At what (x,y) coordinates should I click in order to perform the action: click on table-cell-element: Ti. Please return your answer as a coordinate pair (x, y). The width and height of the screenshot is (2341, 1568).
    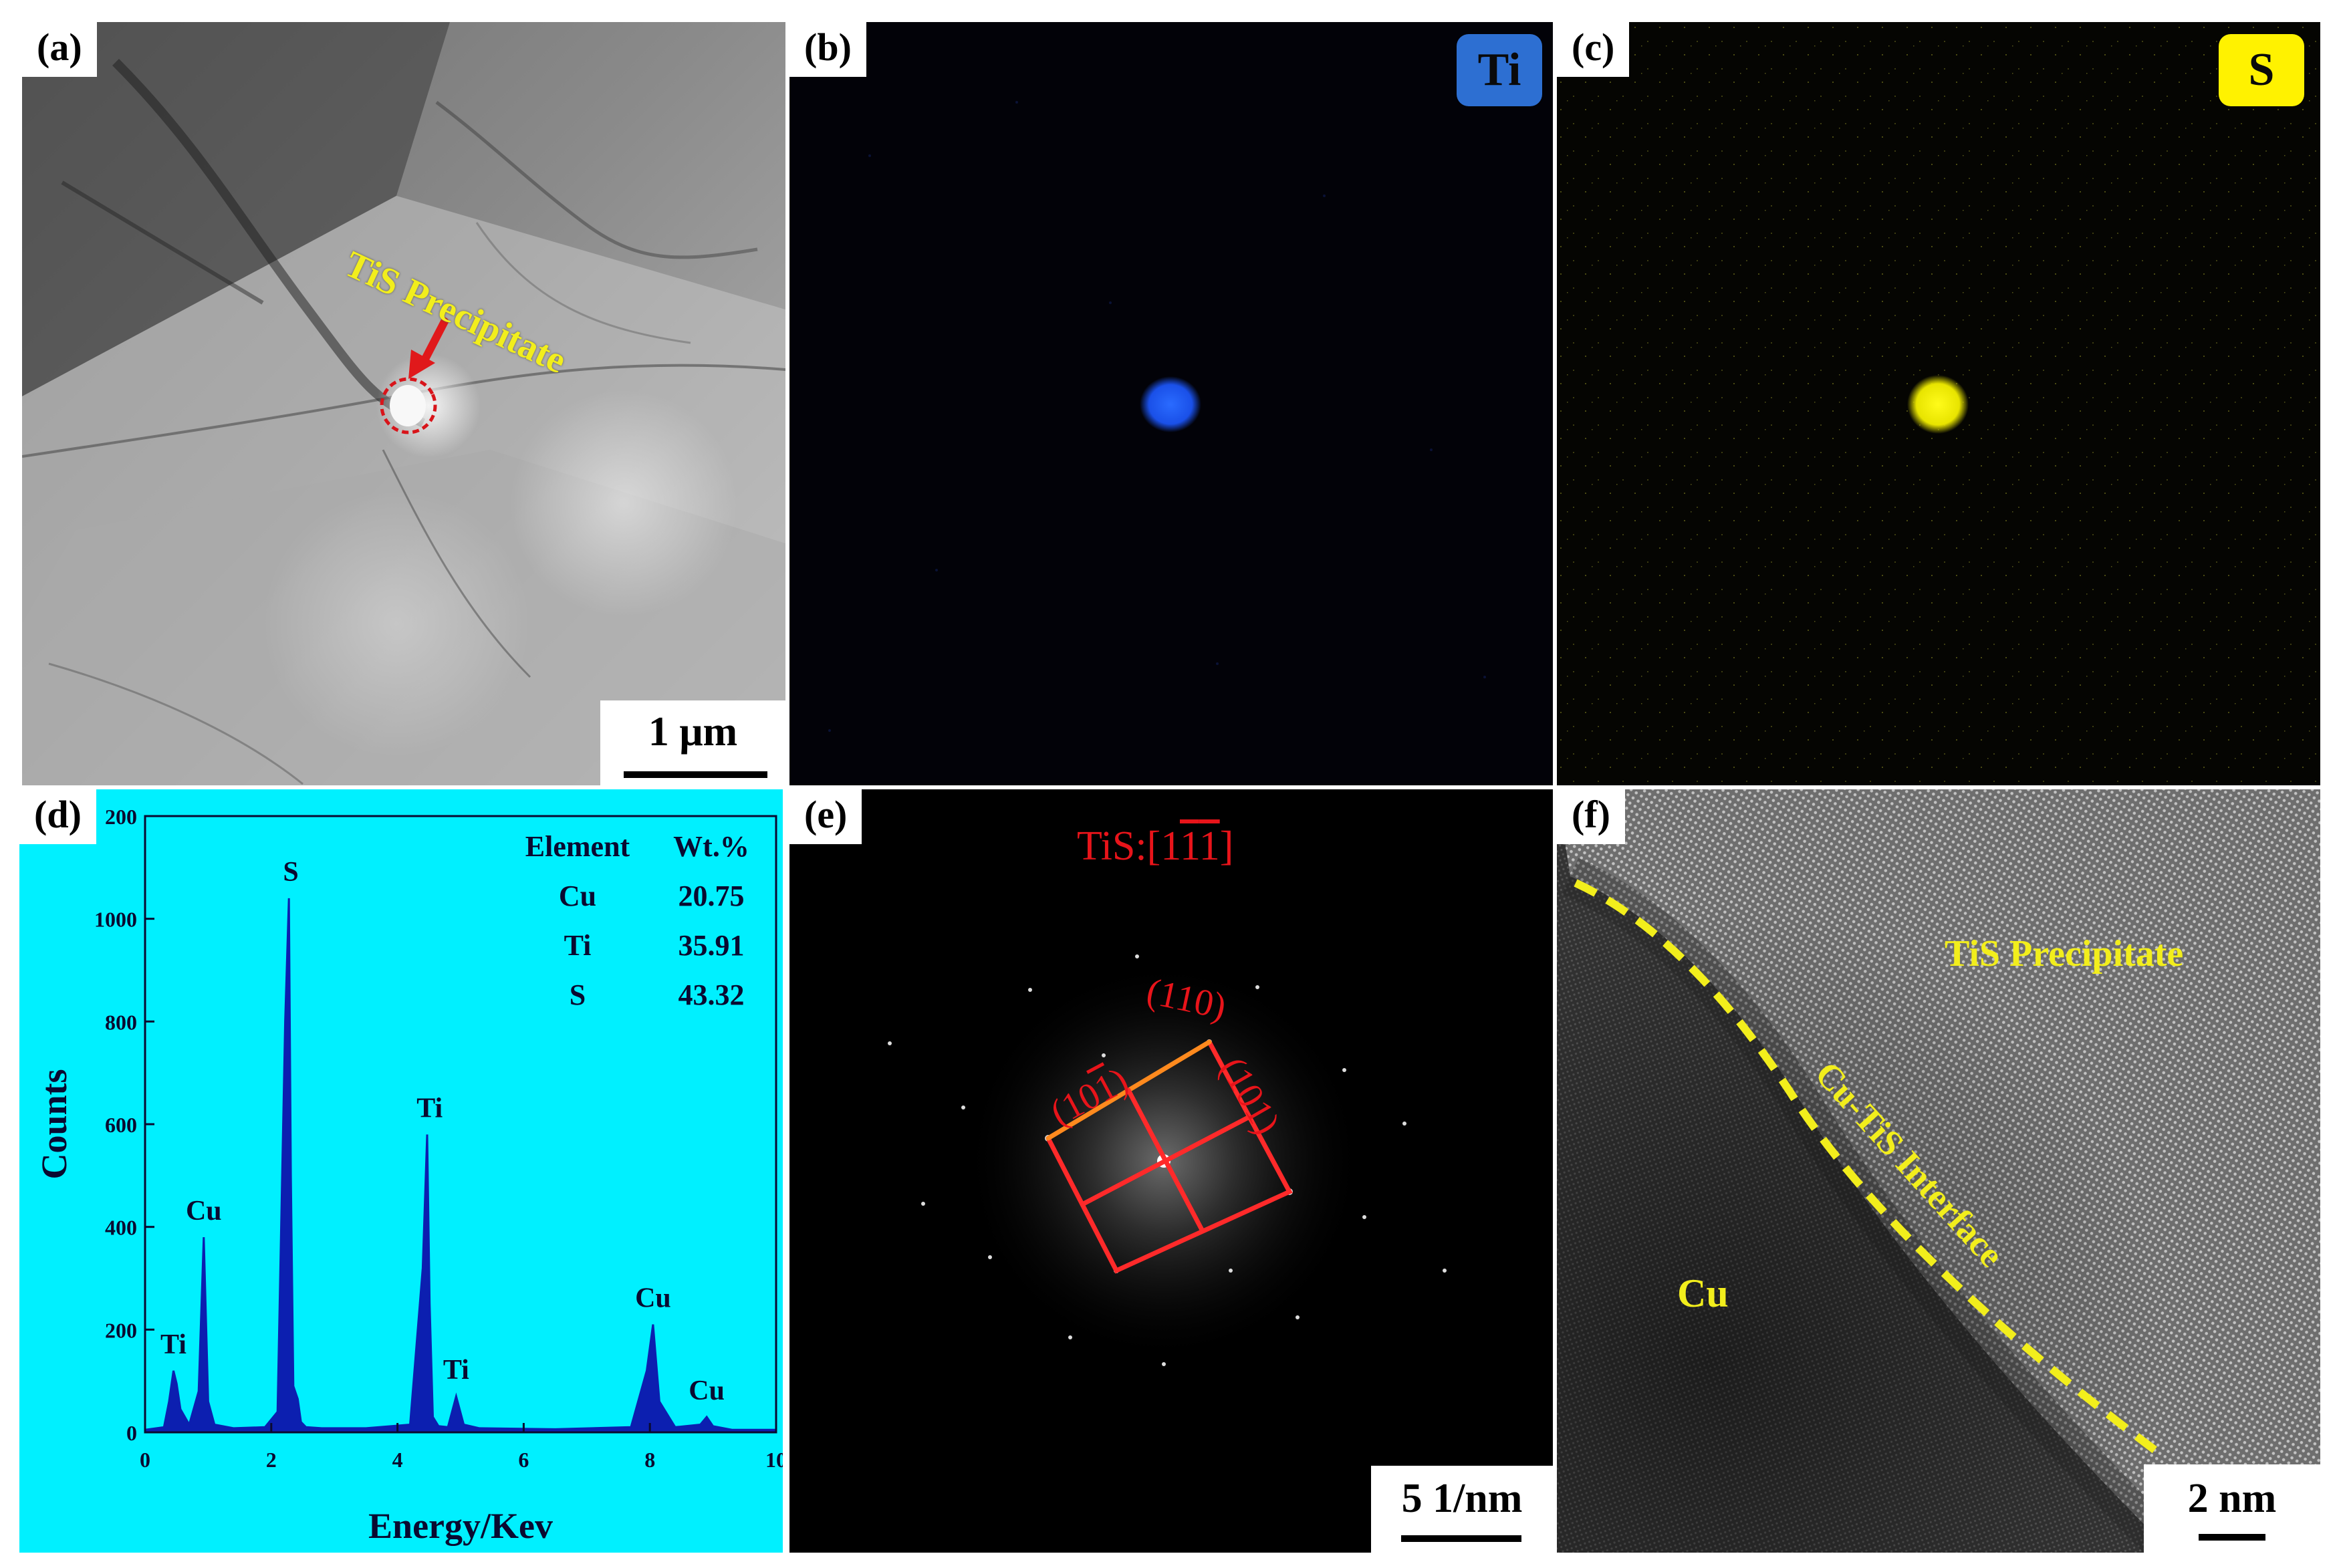
    Looking at the image, I should click on (578, 945).